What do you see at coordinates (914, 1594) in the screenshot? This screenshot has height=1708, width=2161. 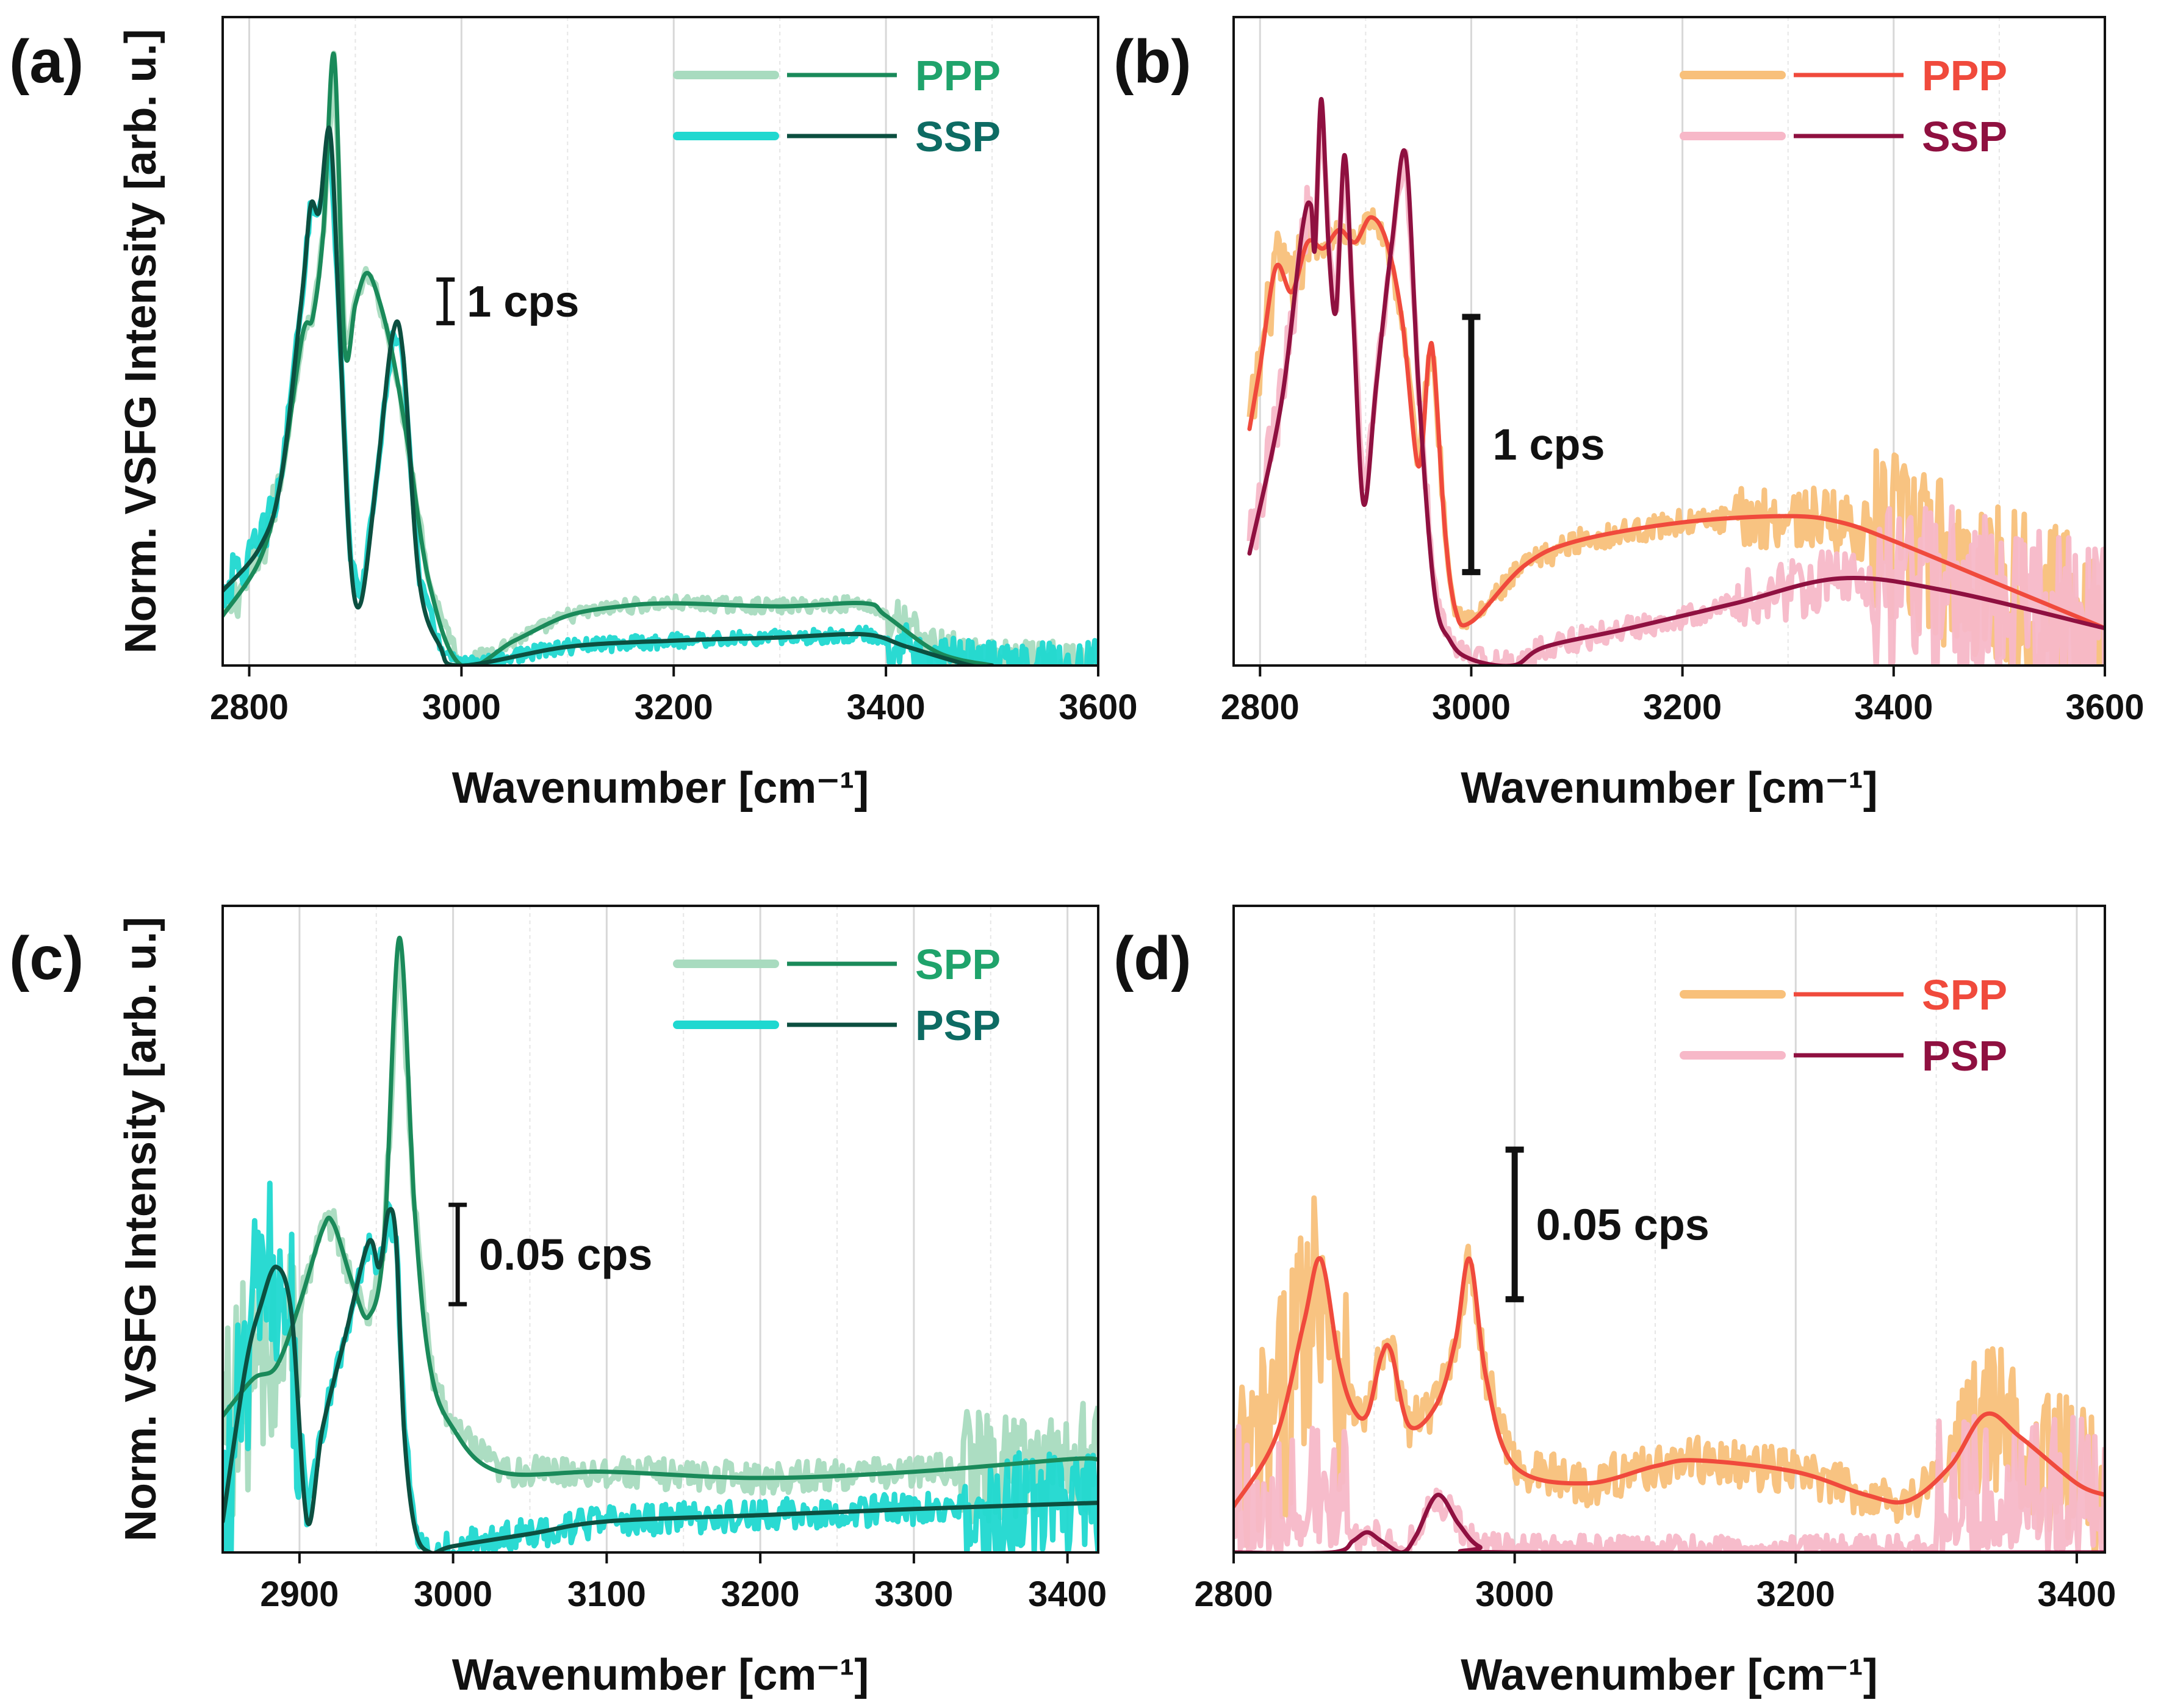 I see `x-tick-label: 3300` at bounding box center [914, 1594].